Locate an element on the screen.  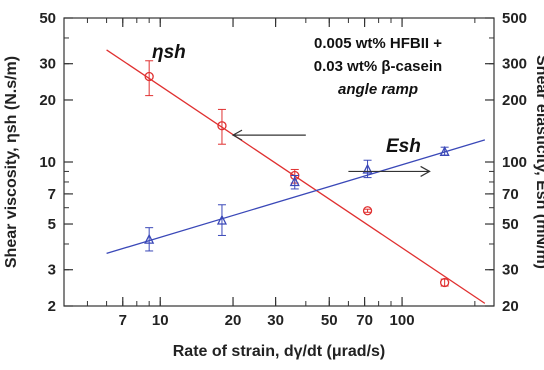
y2-tick-label: 50 is located at coordinates (510, 224).